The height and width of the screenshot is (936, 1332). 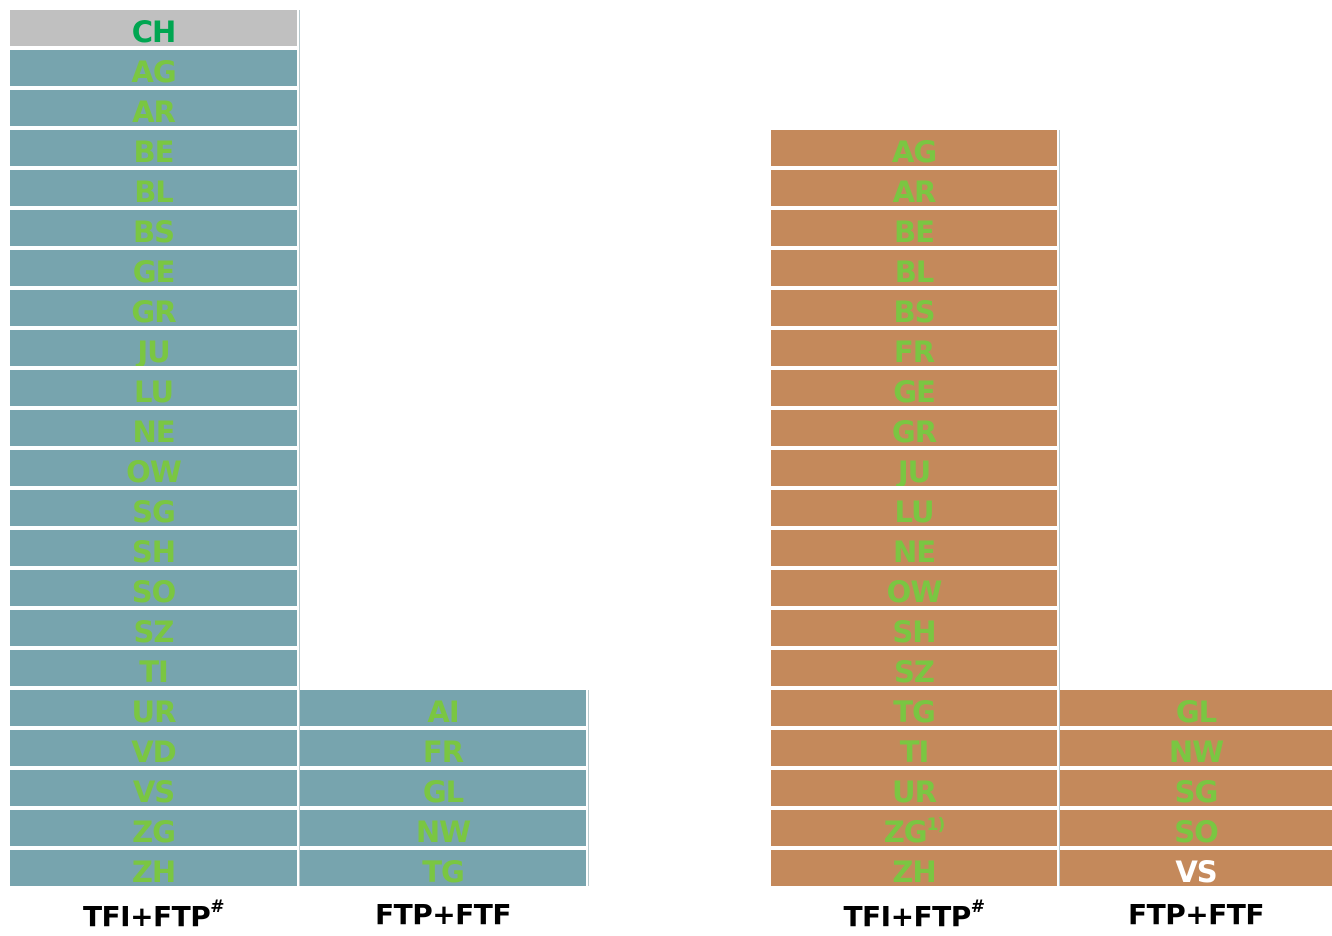 I want to click on canton-cell: GE, so click(x=153, y=268).